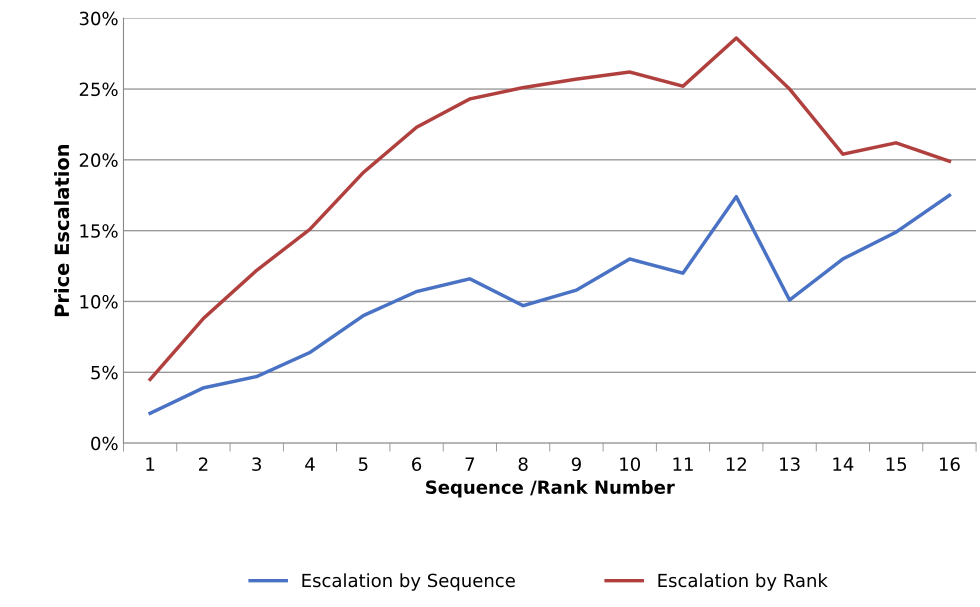  What do you see at coordinates (743, 582) in the screenshot?
I see `legend-label: Escalation by Rank` at bounding box center [743, 582].